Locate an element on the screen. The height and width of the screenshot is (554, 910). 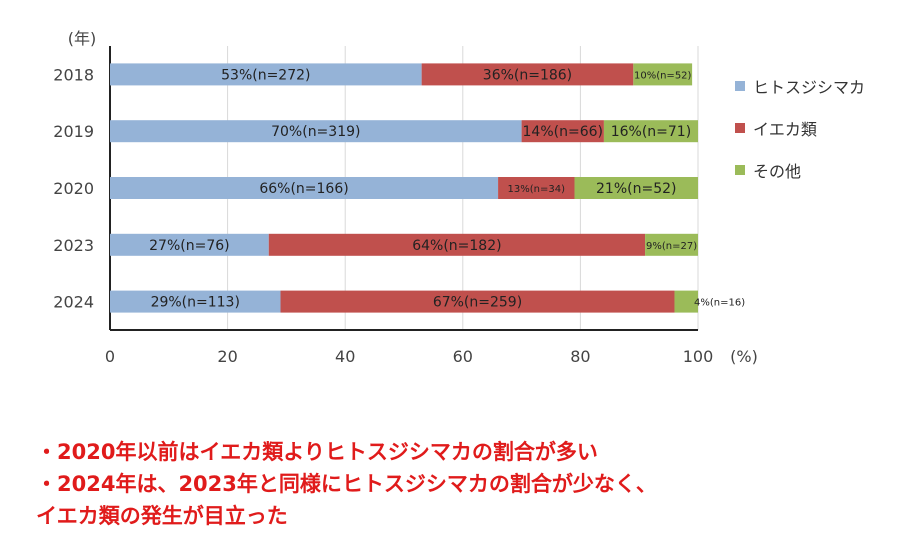
x-unit-label: (%) is located at coordinates (744, 356).